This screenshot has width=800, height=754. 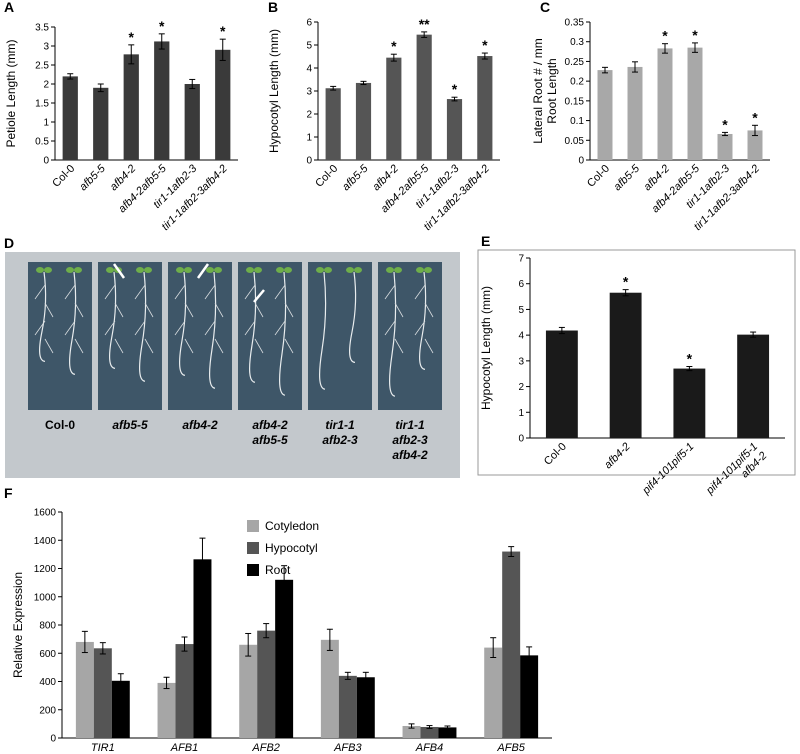 What do you see at coordinates (47, 654) in the screenshot?
I see `y-tick-label: 600` at bounding box center [47, 654].